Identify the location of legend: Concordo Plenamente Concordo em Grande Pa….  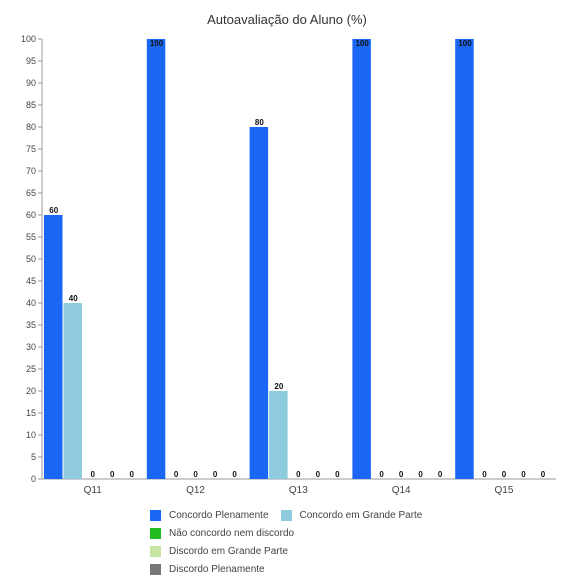
(320, 542).